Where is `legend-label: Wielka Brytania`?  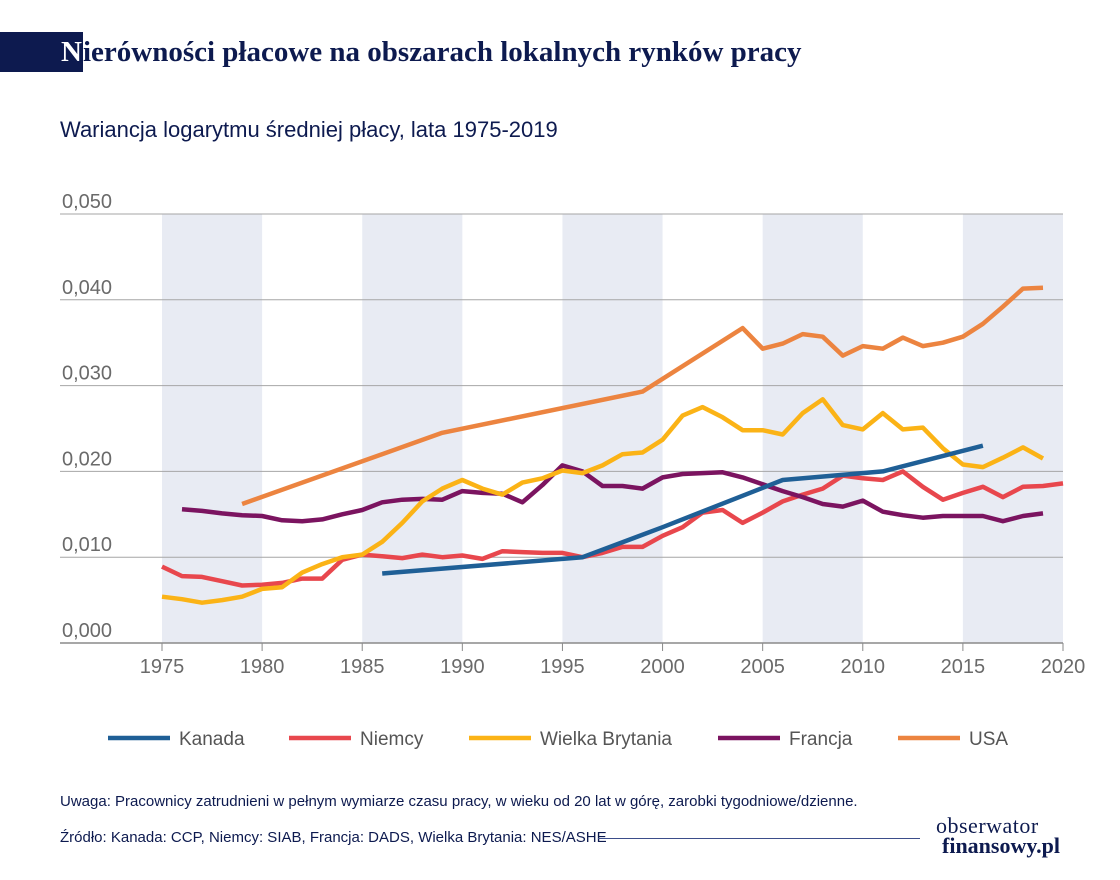
legend-label: Wielka Brytania is located at coordinates (606, 739).